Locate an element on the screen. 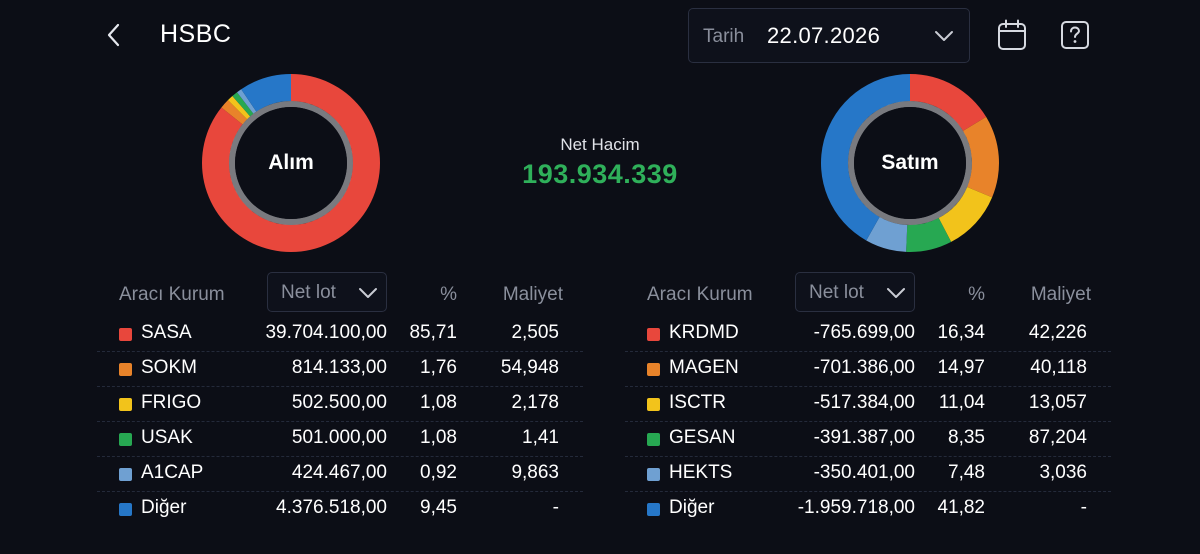 This screenshot has width=1200, height=554. row-cost: 2,505 is located at coordinates (535, 332).